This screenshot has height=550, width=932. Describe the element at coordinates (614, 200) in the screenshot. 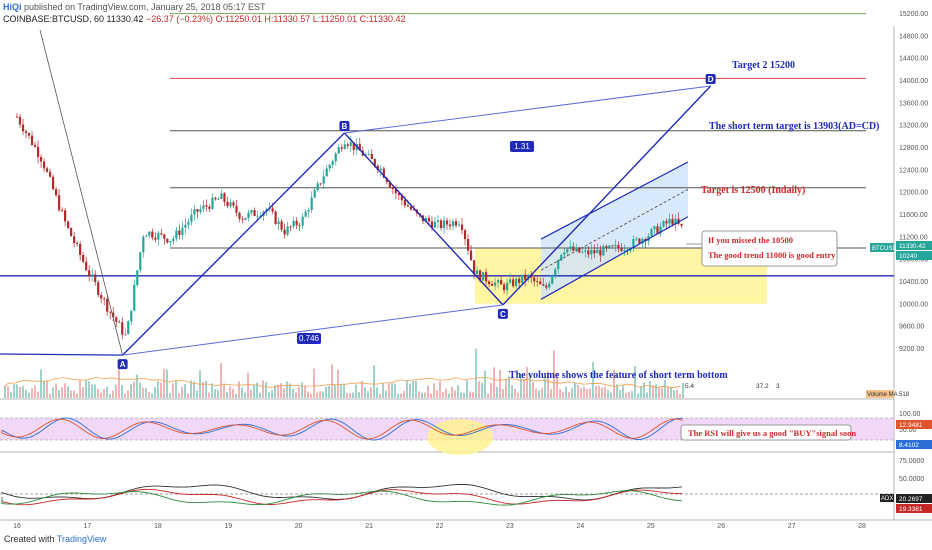

I see `channel-upper-line` at that location.